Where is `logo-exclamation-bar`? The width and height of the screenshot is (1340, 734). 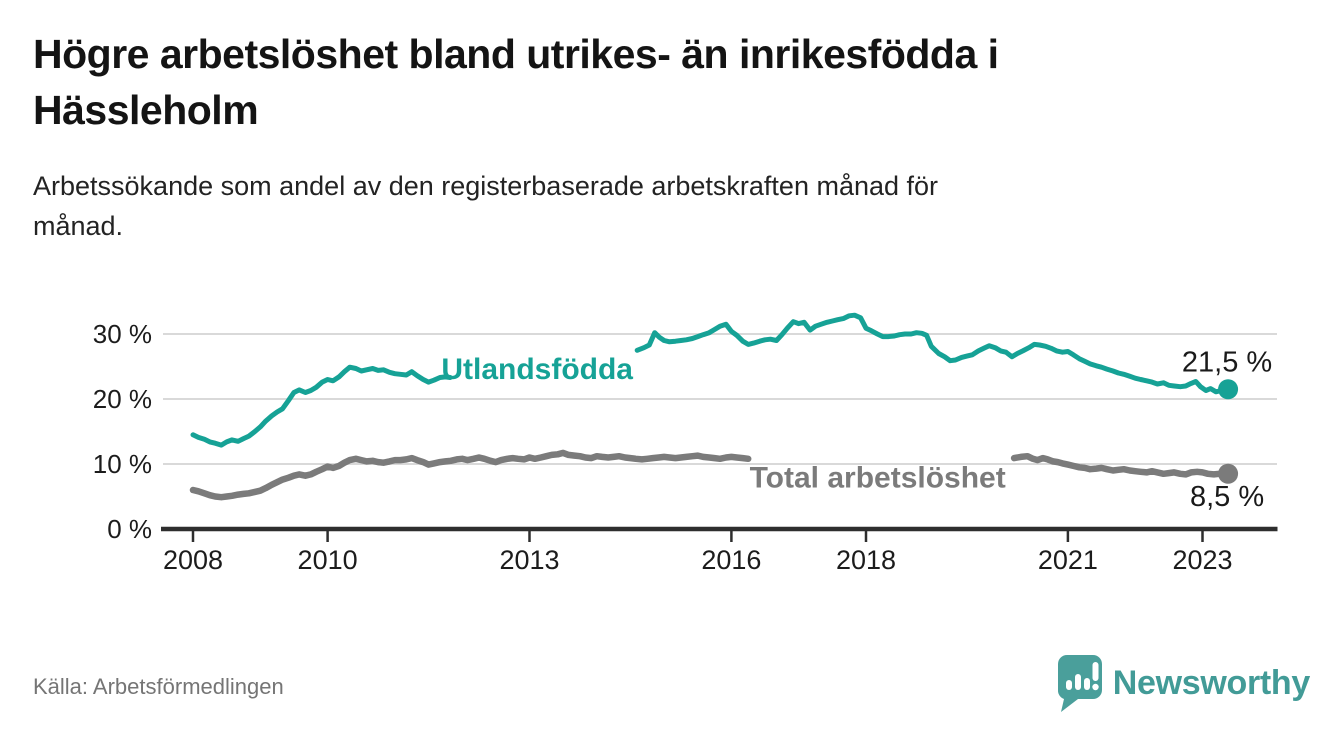 logo-exclamation-bar is located at coordinates (1095, 671).